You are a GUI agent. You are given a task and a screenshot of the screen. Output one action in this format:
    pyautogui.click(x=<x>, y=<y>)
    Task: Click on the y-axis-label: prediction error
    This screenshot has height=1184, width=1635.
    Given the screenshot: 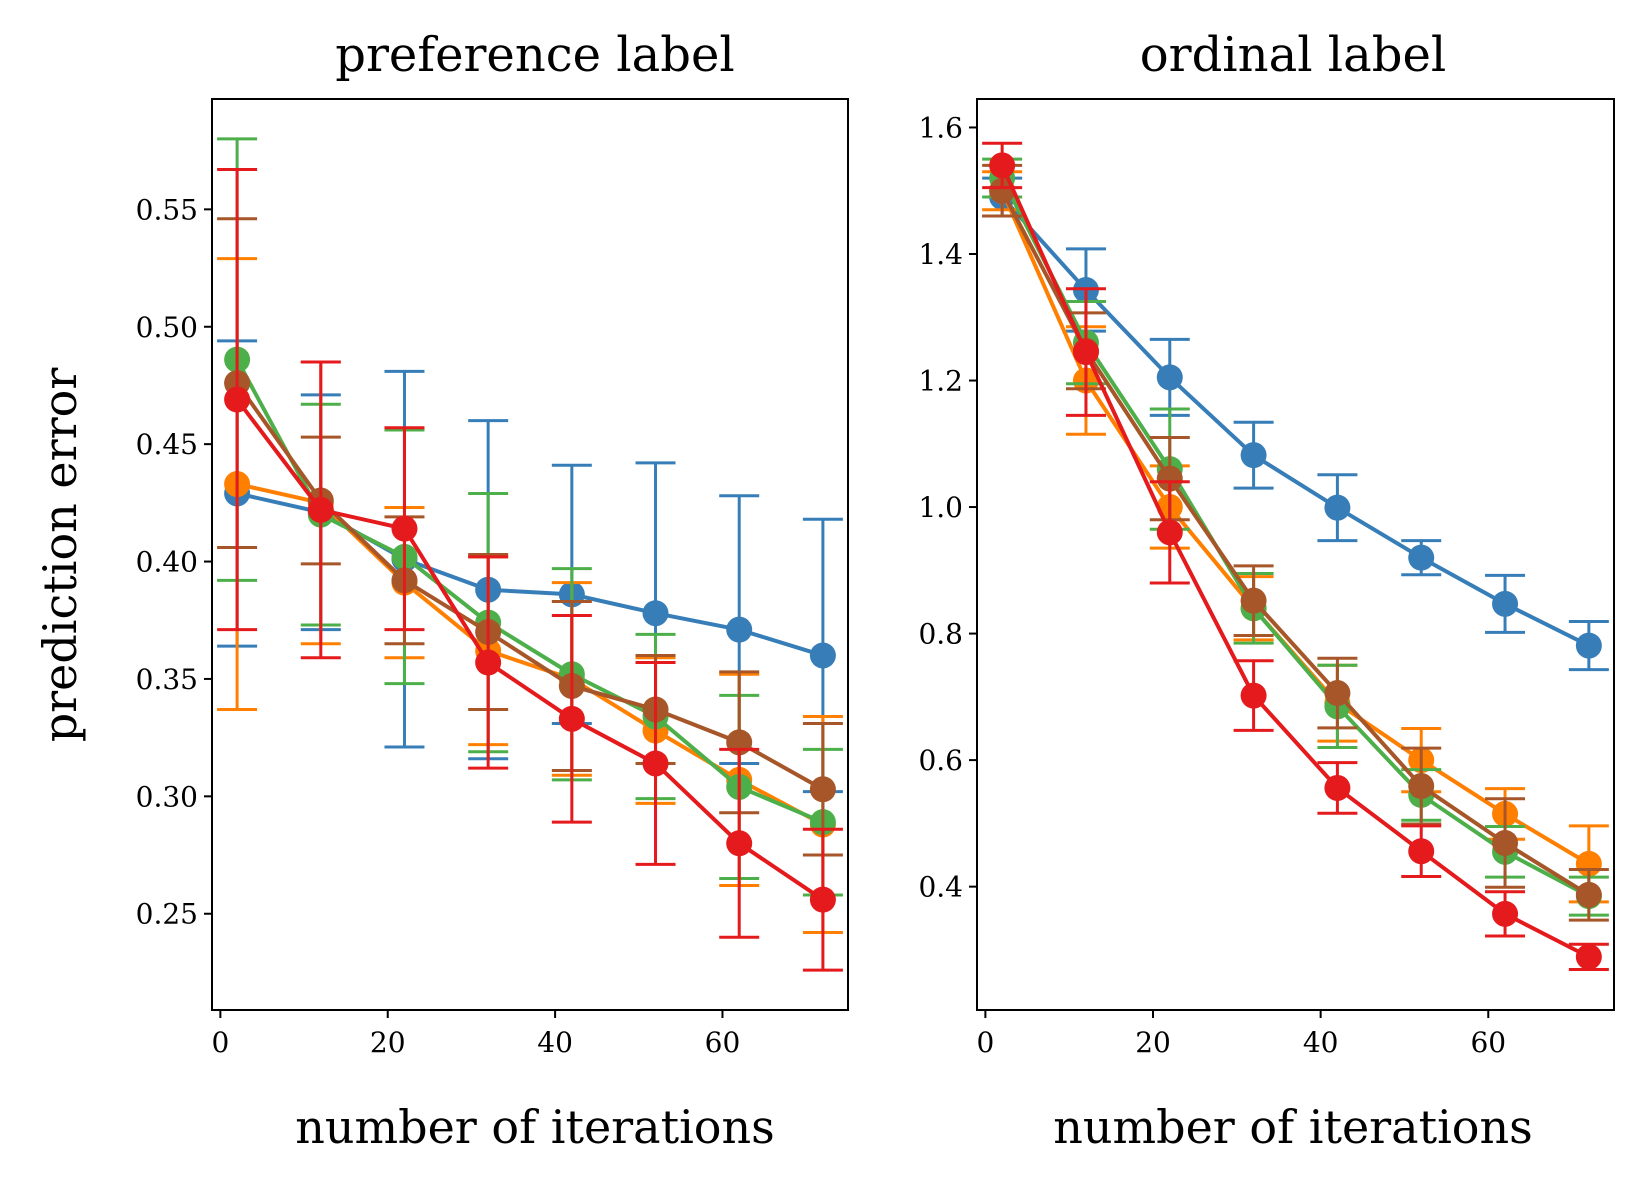 What is the action you would take?
    pyautogui.click(x=60, y=555)
    